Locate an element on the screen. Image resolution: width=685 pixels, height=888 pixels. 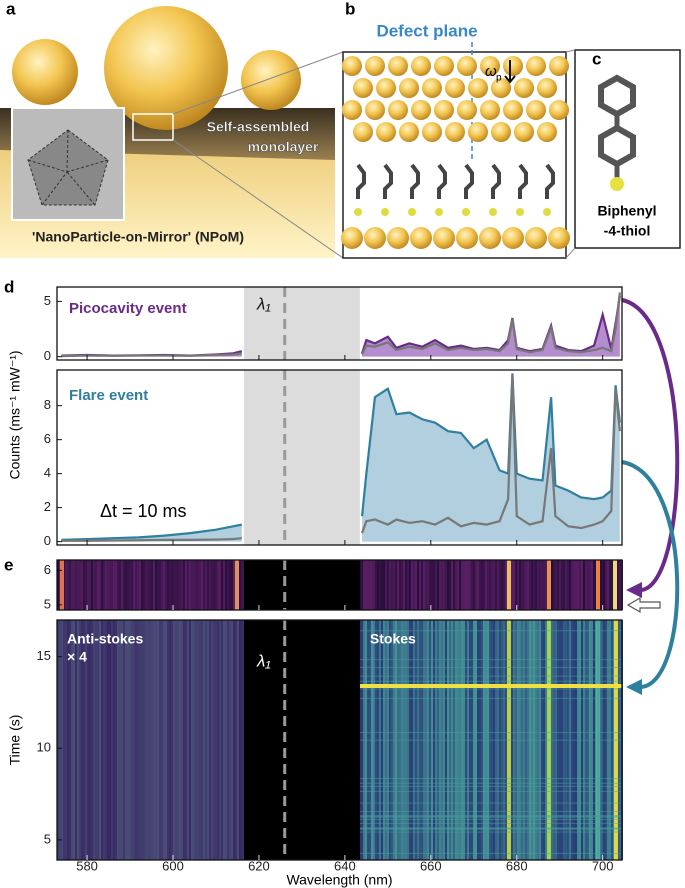
y-tick-label: 0 is located at coordinates (47, 540).